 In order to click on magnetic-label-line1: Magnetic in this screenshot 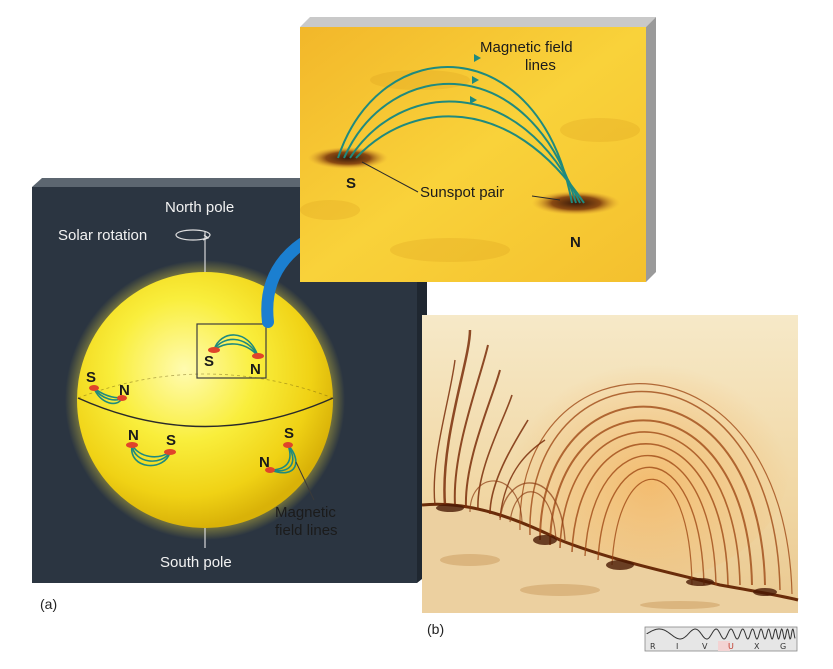, I will do `click(305, 512)`.